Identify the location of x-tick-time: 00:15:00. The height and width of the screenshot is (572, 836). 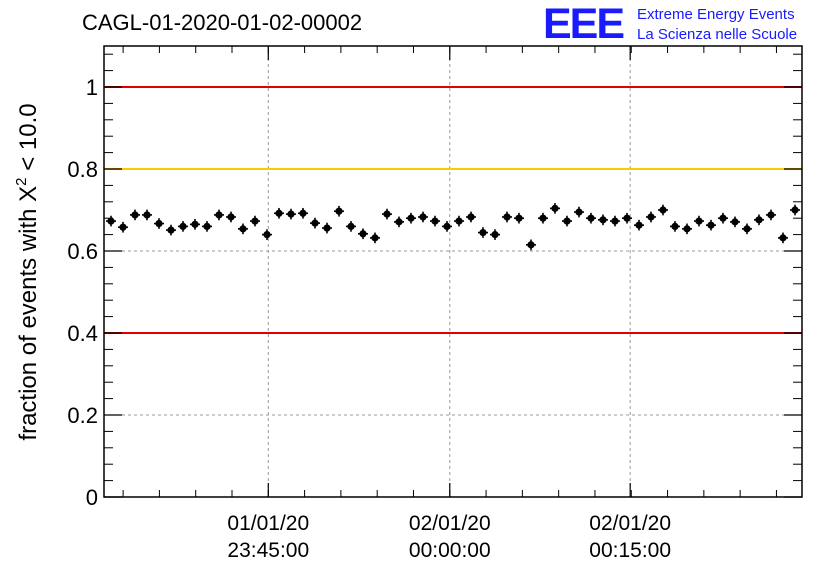
(630, 550).